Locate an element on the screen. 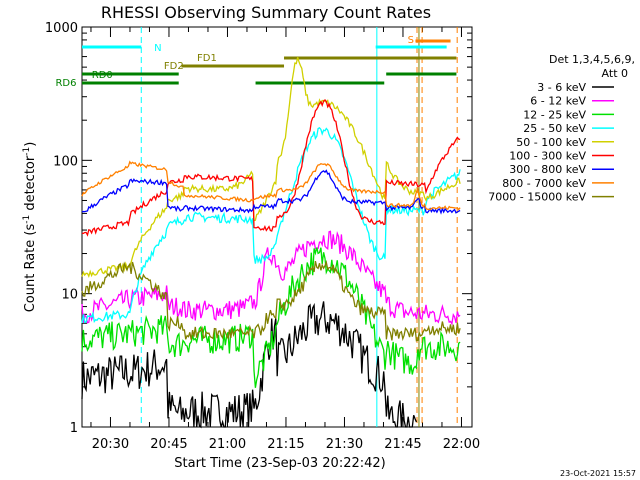 The height and width of the screenshot is (480, 640). y-axis-label-main: Count Rate (s is located at coordinates (30, 268).